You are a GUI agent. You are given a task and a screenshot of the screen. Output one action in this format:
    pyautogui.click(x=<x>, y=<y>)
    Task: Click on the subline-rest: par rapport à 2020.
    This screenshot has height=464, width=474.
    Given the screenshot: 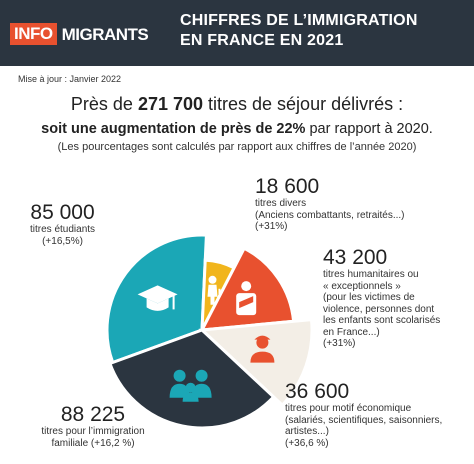 What is the action you would take?
    pyautogui.click(x=369, y=129)
    